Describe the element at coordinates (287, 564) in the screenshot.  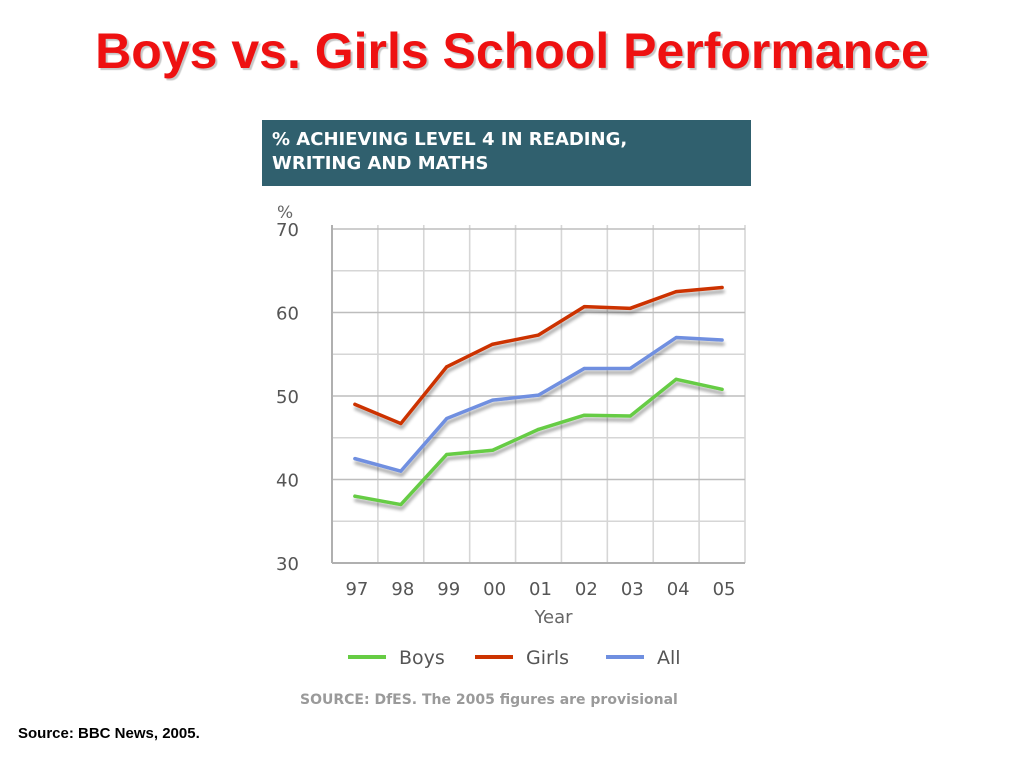
I see `y-tick-label: 30` at that location.